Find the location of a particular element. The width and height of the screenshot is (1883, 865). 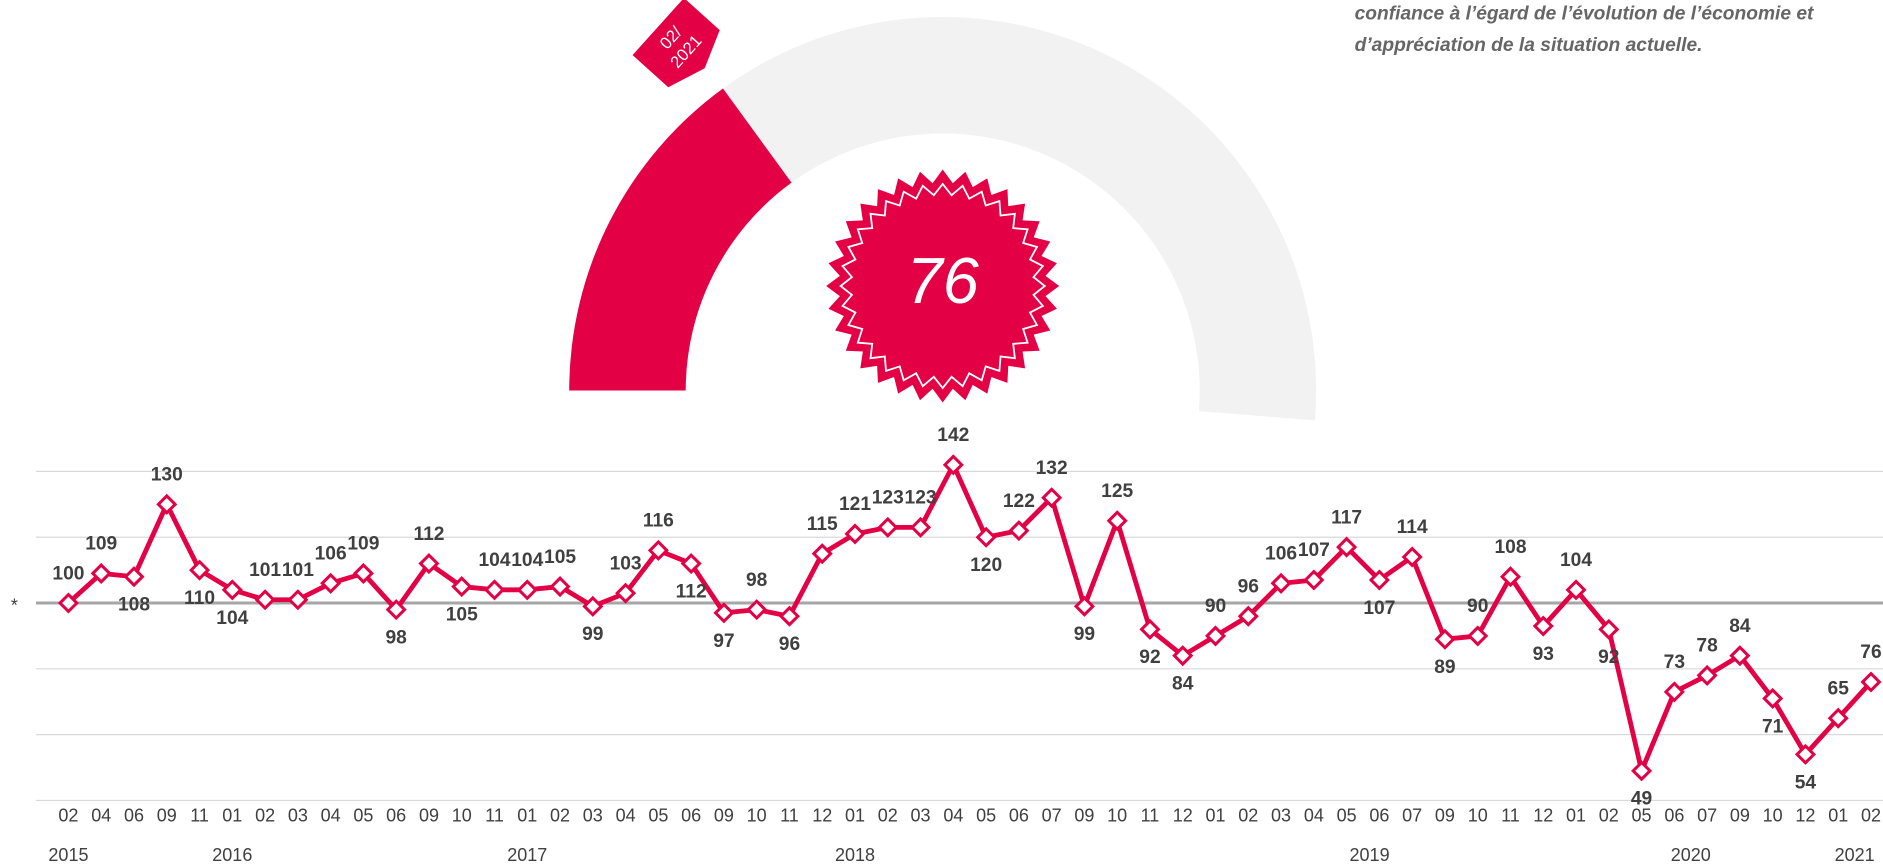

value-label: 103 is located at coordinates (626, 563).